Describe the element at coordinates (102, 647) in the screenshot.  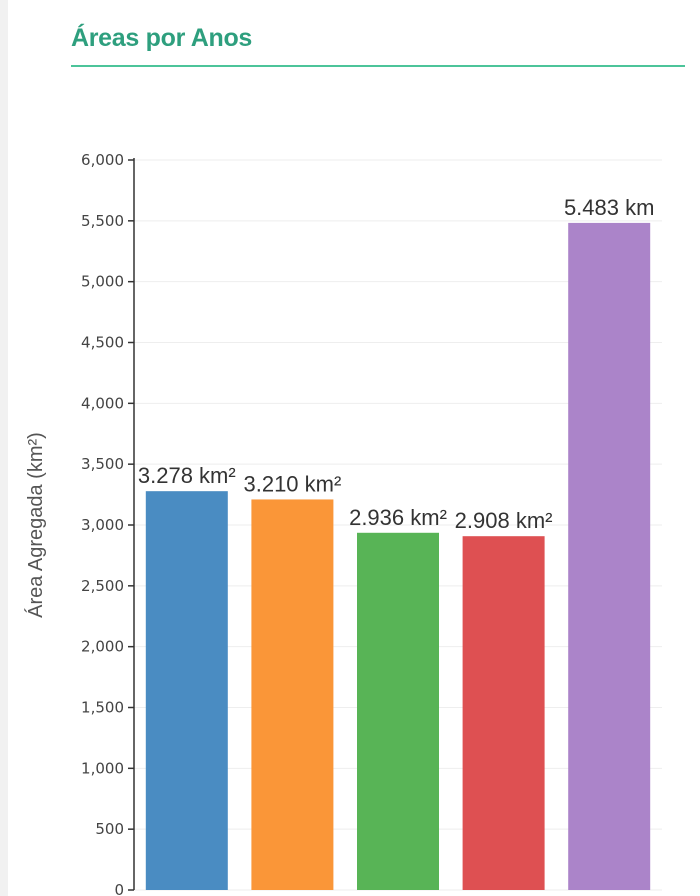
I see `y-tick-label: 2,000` at that location.